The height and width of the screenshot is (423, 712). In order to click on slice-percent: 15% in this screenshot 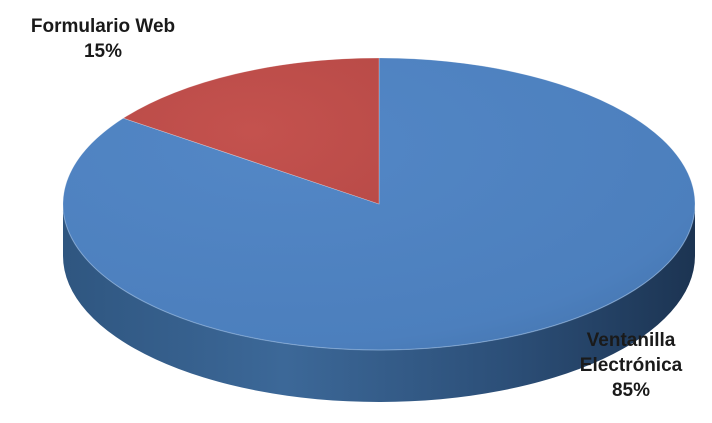, I will do `click(103, 51)`.